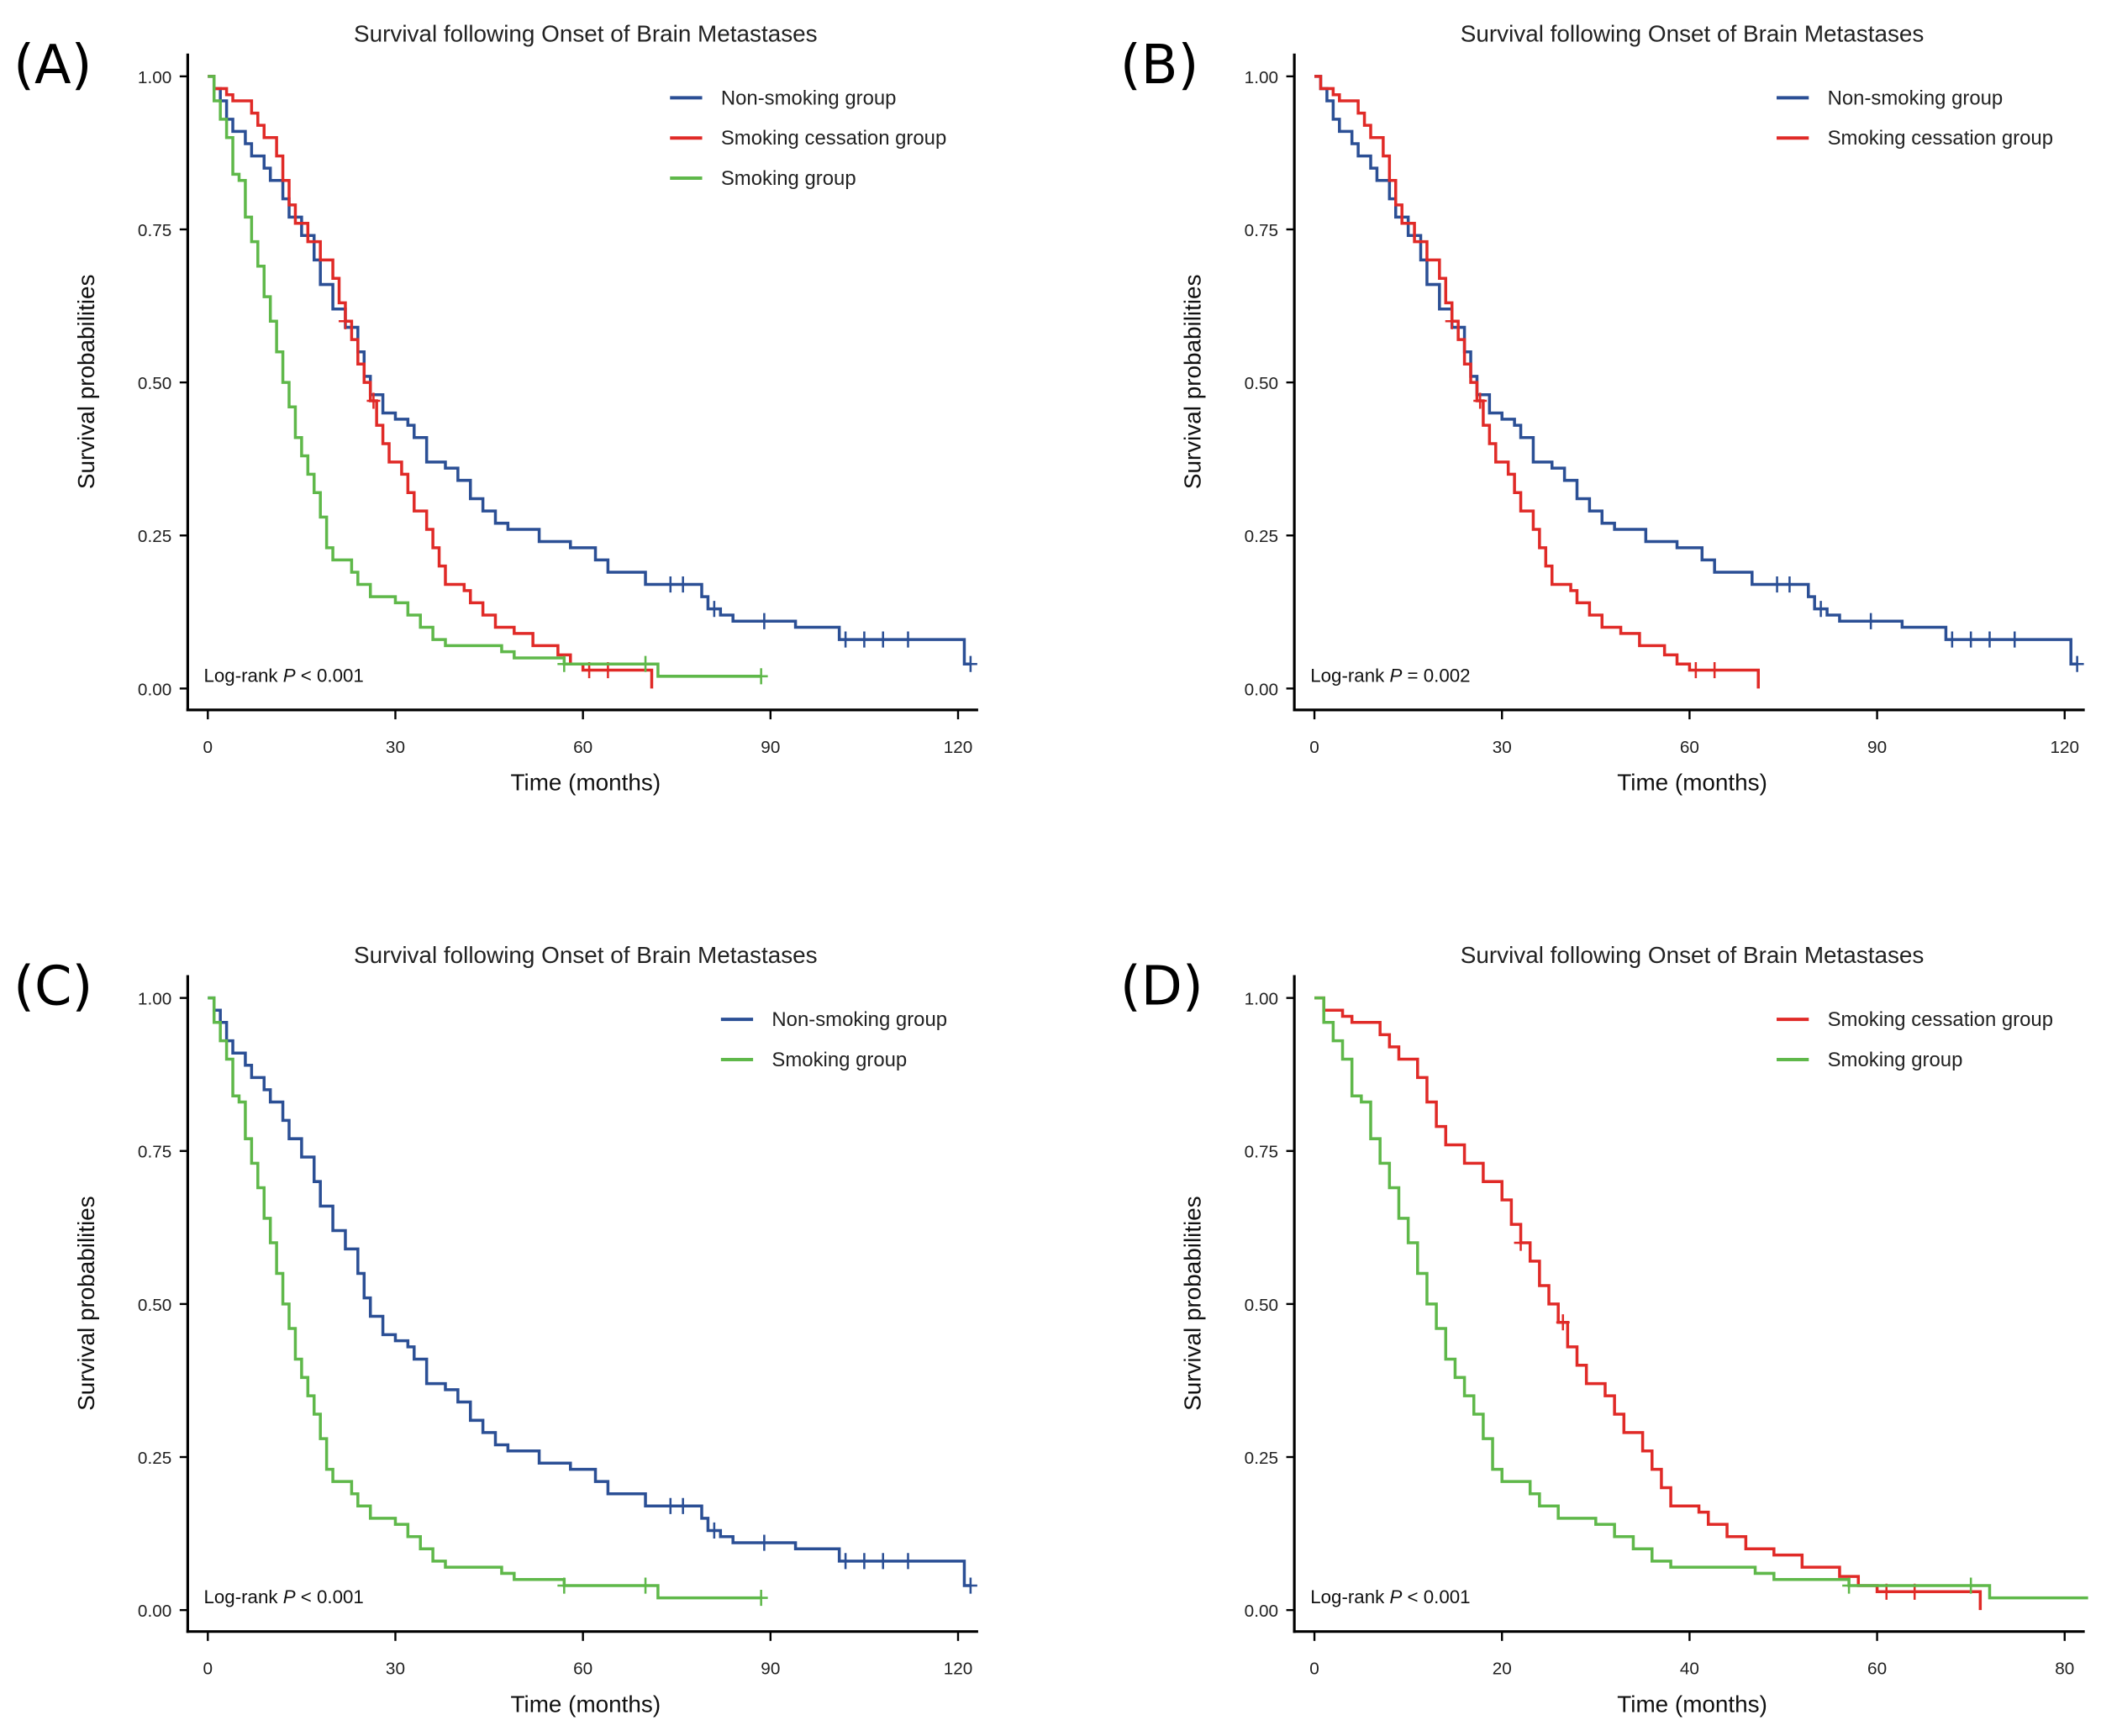 The width and height of the screenshot is (2101, 1736). What do you see at coordinates (52, 65) in the screenshot?
I see `panel-label: (A)` at bounding box center [52, 65].